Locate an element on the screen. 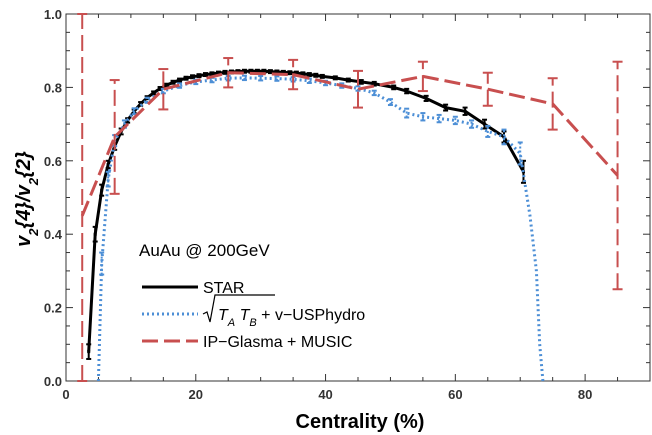  collision-annotation: AuAu @ 200GeV is located at coordinates (204, 250).